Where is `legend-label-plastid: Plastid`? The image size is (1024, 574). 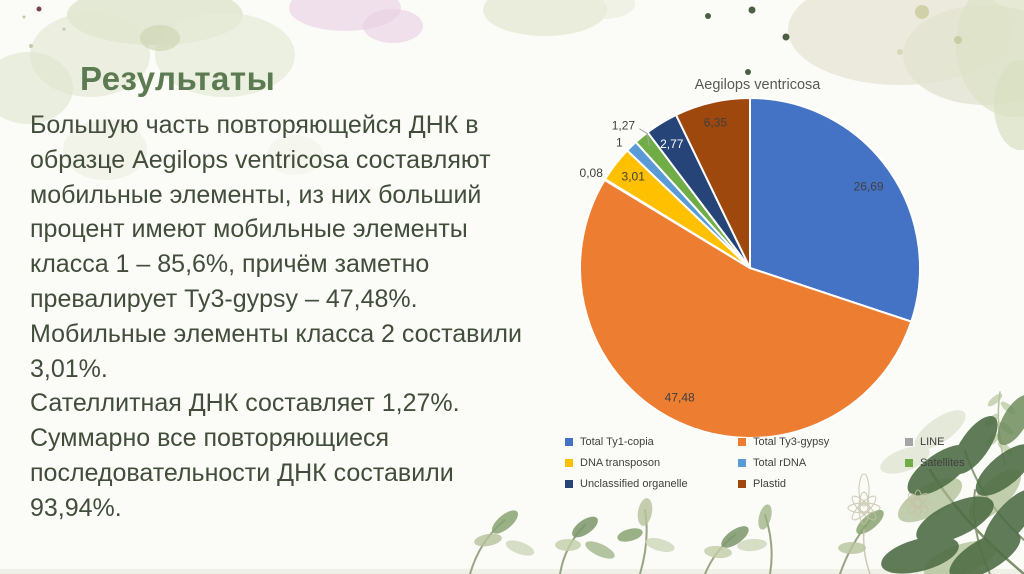 legend-label-plastid: Plastid is located at coordinates (770, 484).